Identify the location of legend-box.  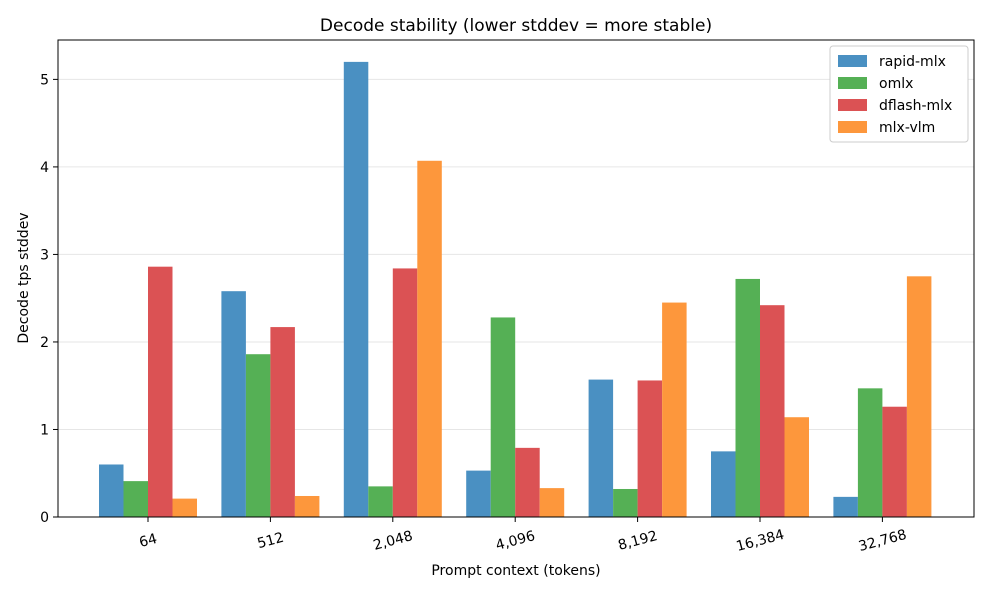
(899, 94).